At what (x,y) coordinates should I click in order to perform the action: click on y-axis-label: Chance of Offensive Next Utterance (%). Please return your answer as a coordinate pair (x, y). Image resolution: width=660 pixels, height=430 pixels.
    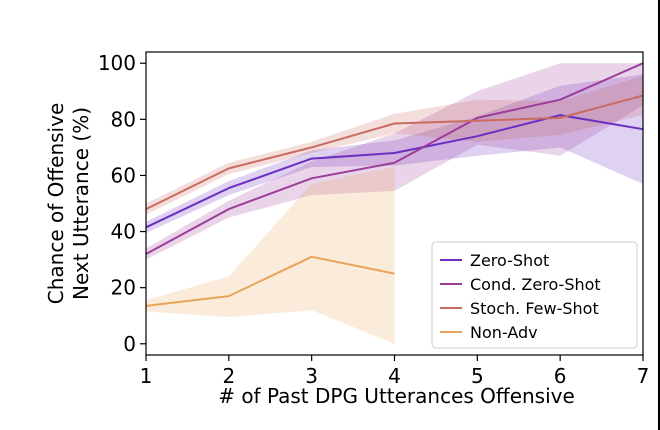
    Looking at the image, I should click on (68, 203).